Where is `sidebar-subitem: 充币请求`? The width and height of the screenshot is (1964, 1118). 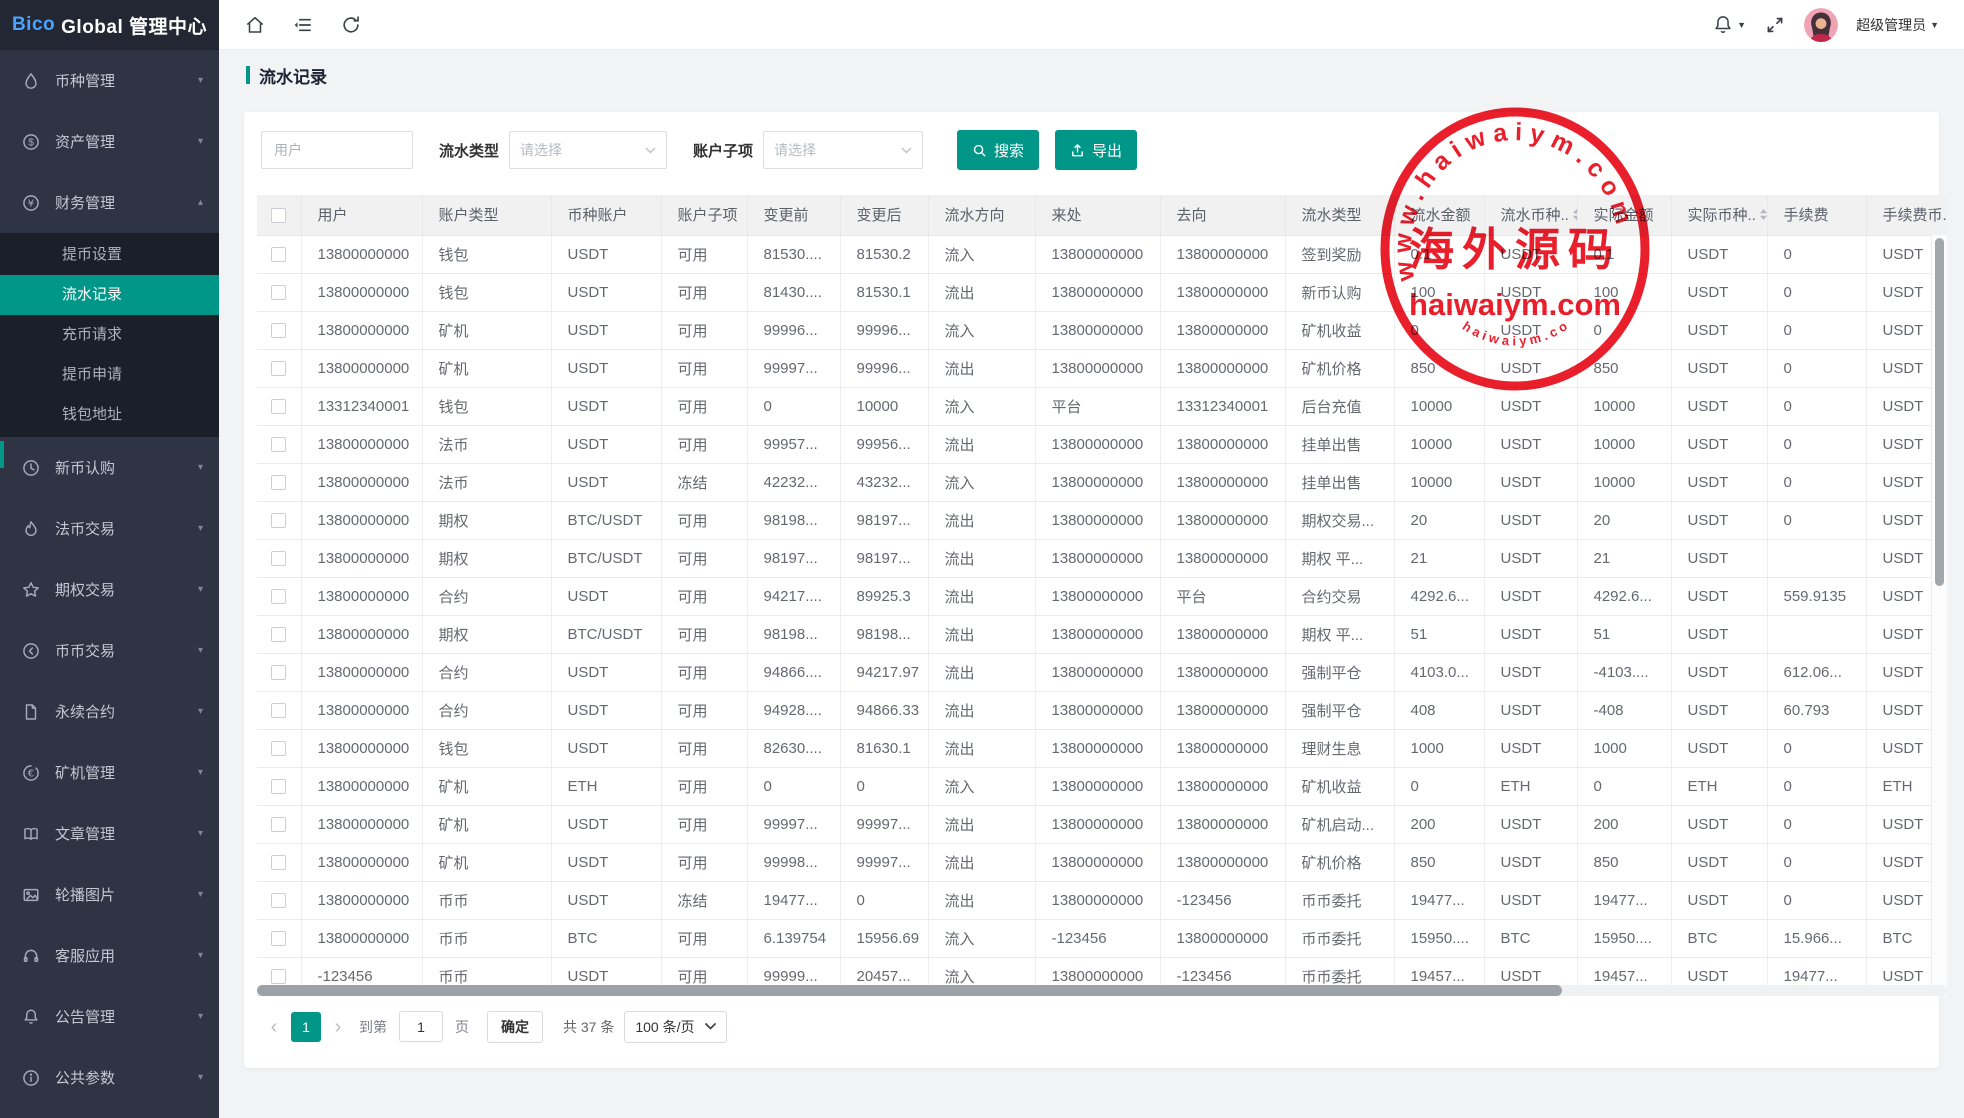 sidebar-subitem: 充币请求 is located at coordinates (92, 334).